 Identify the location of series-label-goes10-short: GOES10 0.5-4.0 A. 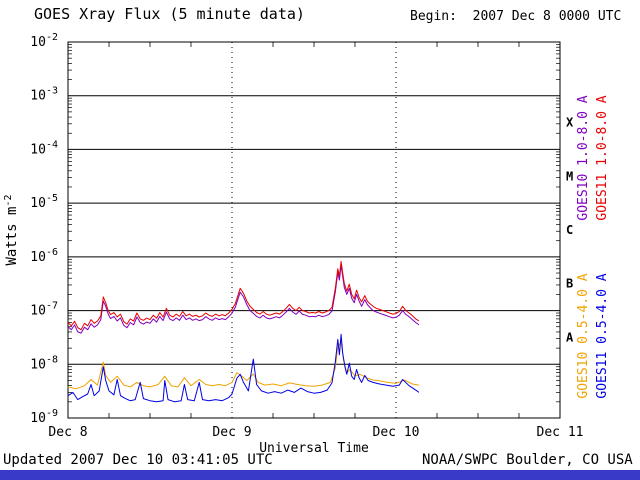
(583, 335).